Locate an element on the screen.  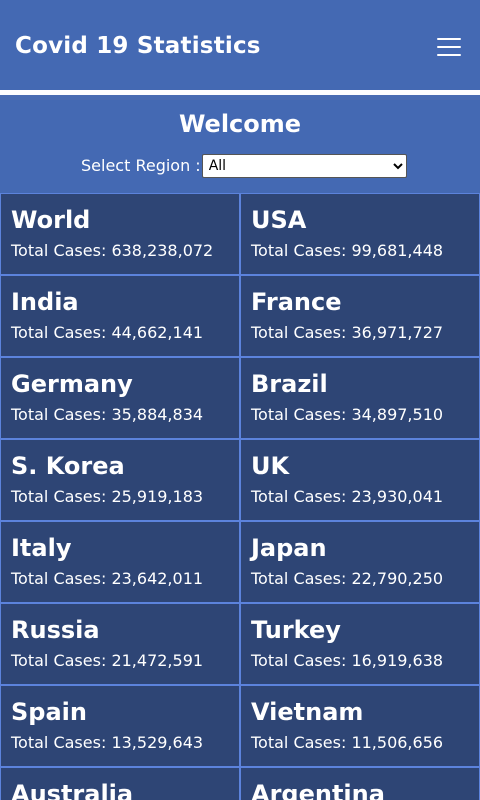
total-cases-value: 23,642,011 is located at coordinates (157, 578).